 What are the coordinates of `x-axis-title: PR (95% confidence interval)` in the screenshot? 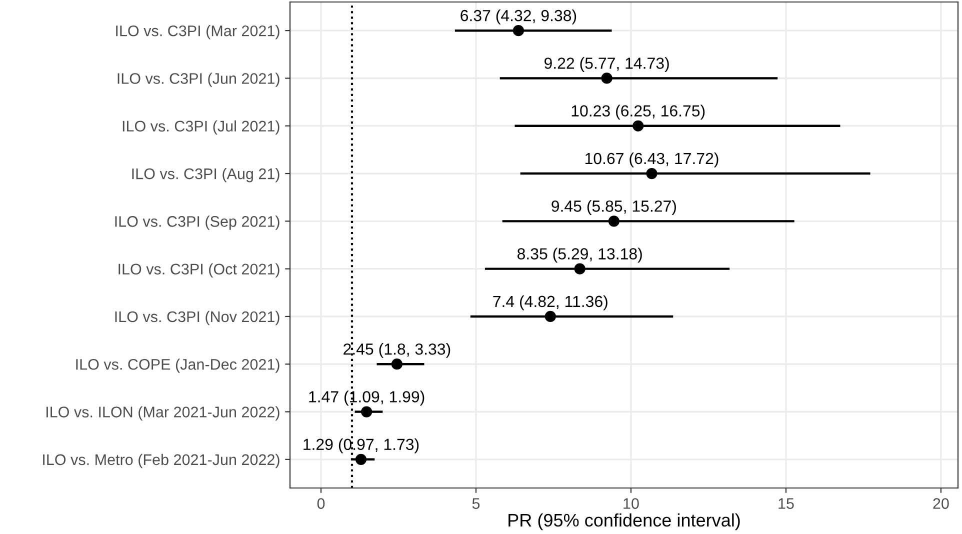 It's located at (624, 521).